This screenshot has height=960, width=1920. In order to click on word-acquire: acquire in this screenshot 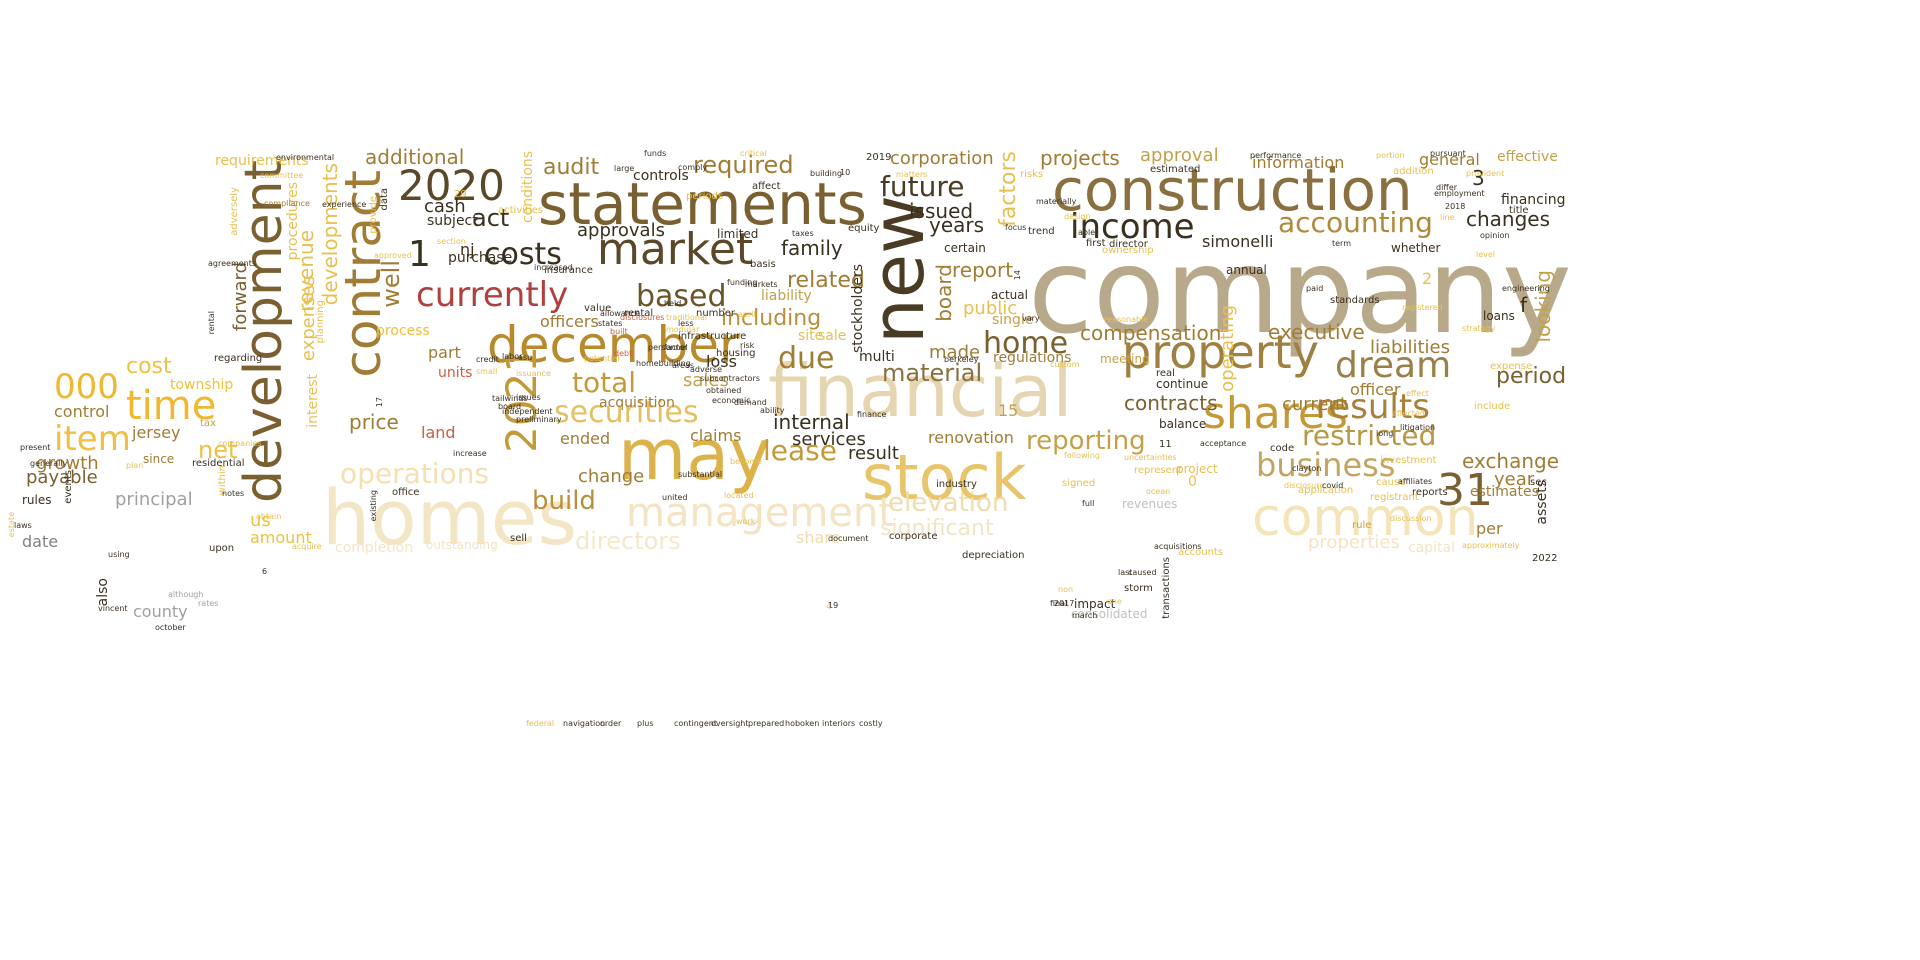, I will do `click(307, 546)`.